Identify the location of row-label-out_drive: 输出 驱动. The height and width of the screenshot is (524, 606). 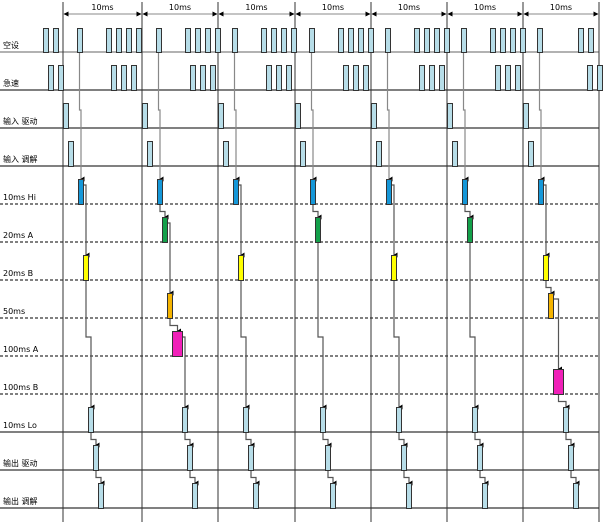
(20, 463).